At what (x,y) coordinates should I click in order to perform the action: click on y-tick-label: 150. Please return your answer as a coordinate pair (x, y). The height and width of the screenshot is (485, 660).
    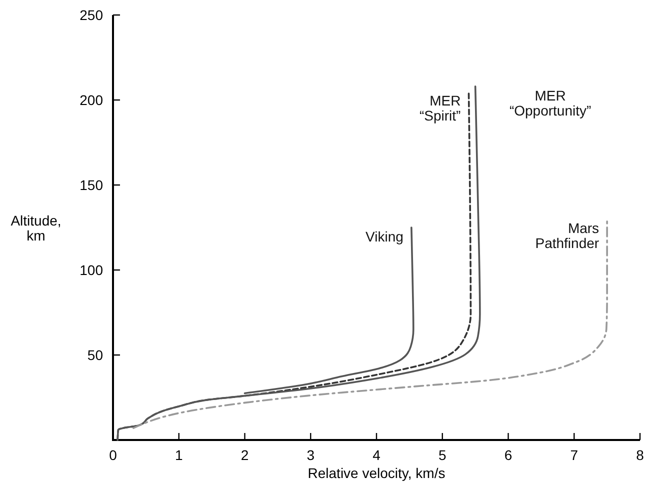
    Looking at the image, I should click on (92, 185).